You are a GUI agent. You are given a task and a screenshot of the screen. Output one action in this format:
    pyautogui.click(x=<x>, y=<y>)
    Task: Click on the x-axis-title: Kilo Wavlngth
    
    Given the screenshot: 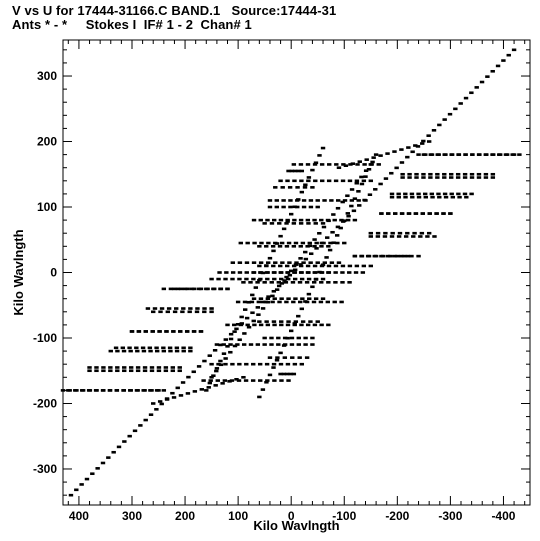 What is the action you would take?
    pyautogui.click(x=296, y=525)
    